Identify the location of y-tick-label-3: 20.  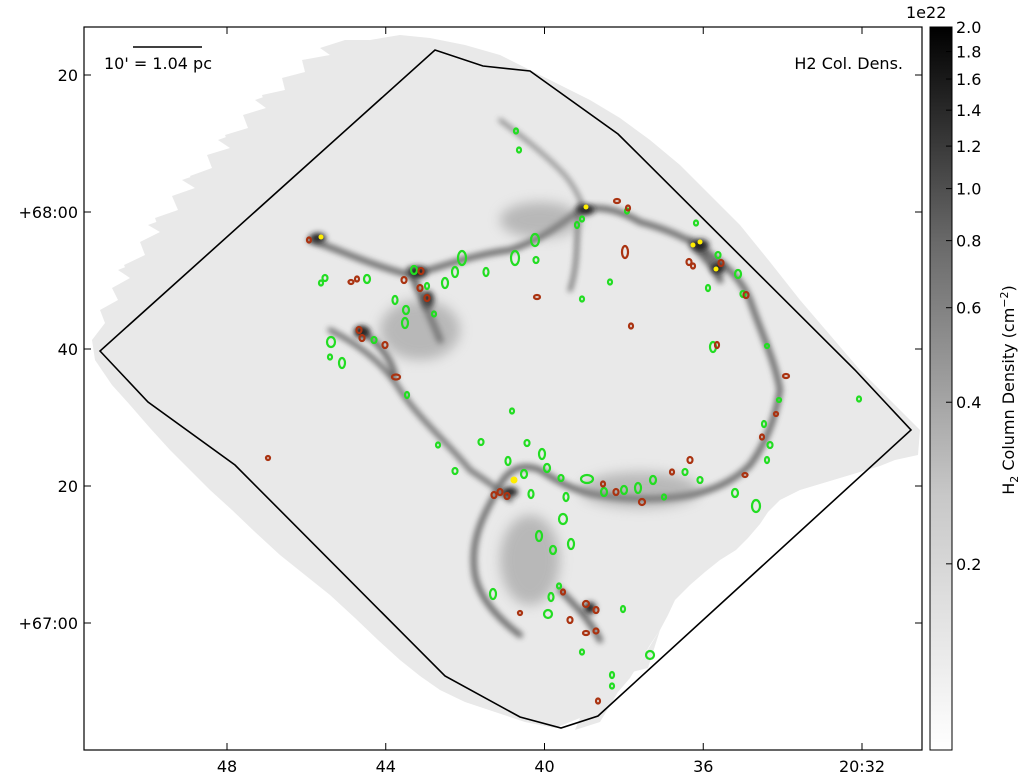
(68, 486).